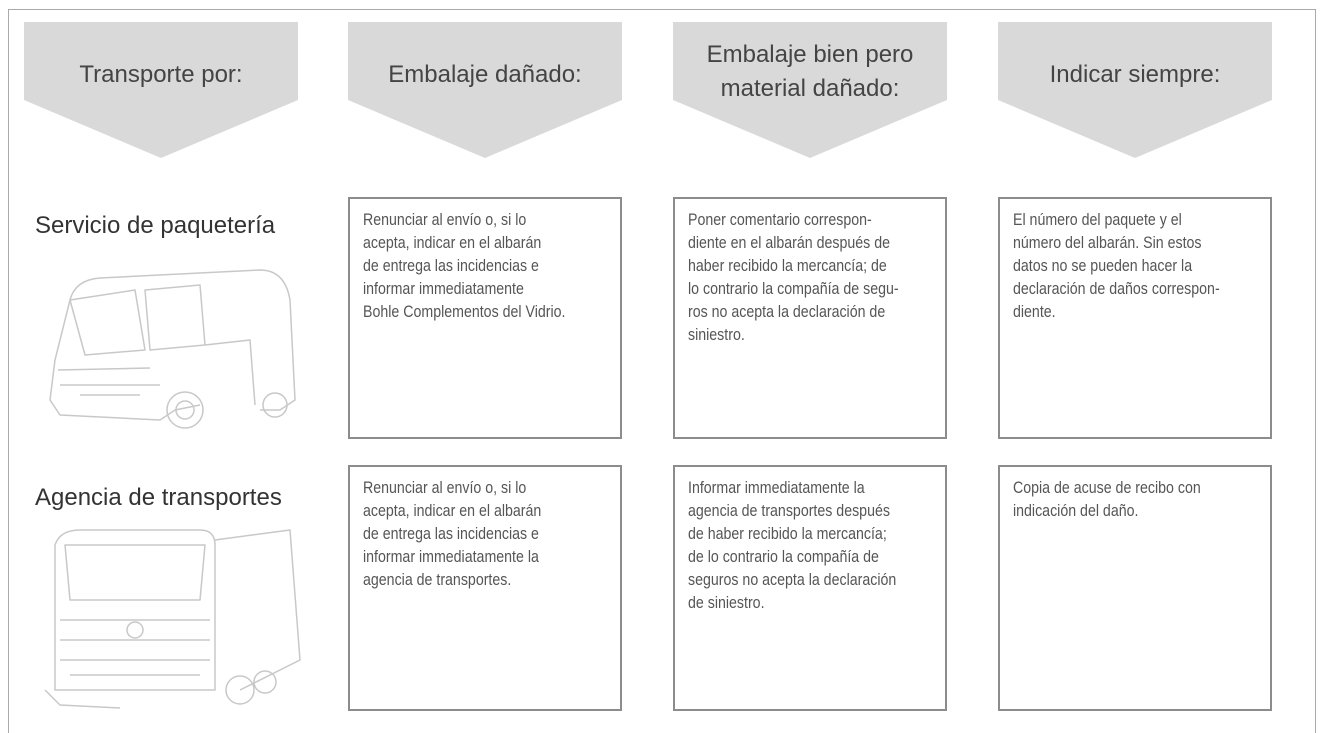  I want to click on cell-line: indicación del daño., so click(1076, 511).